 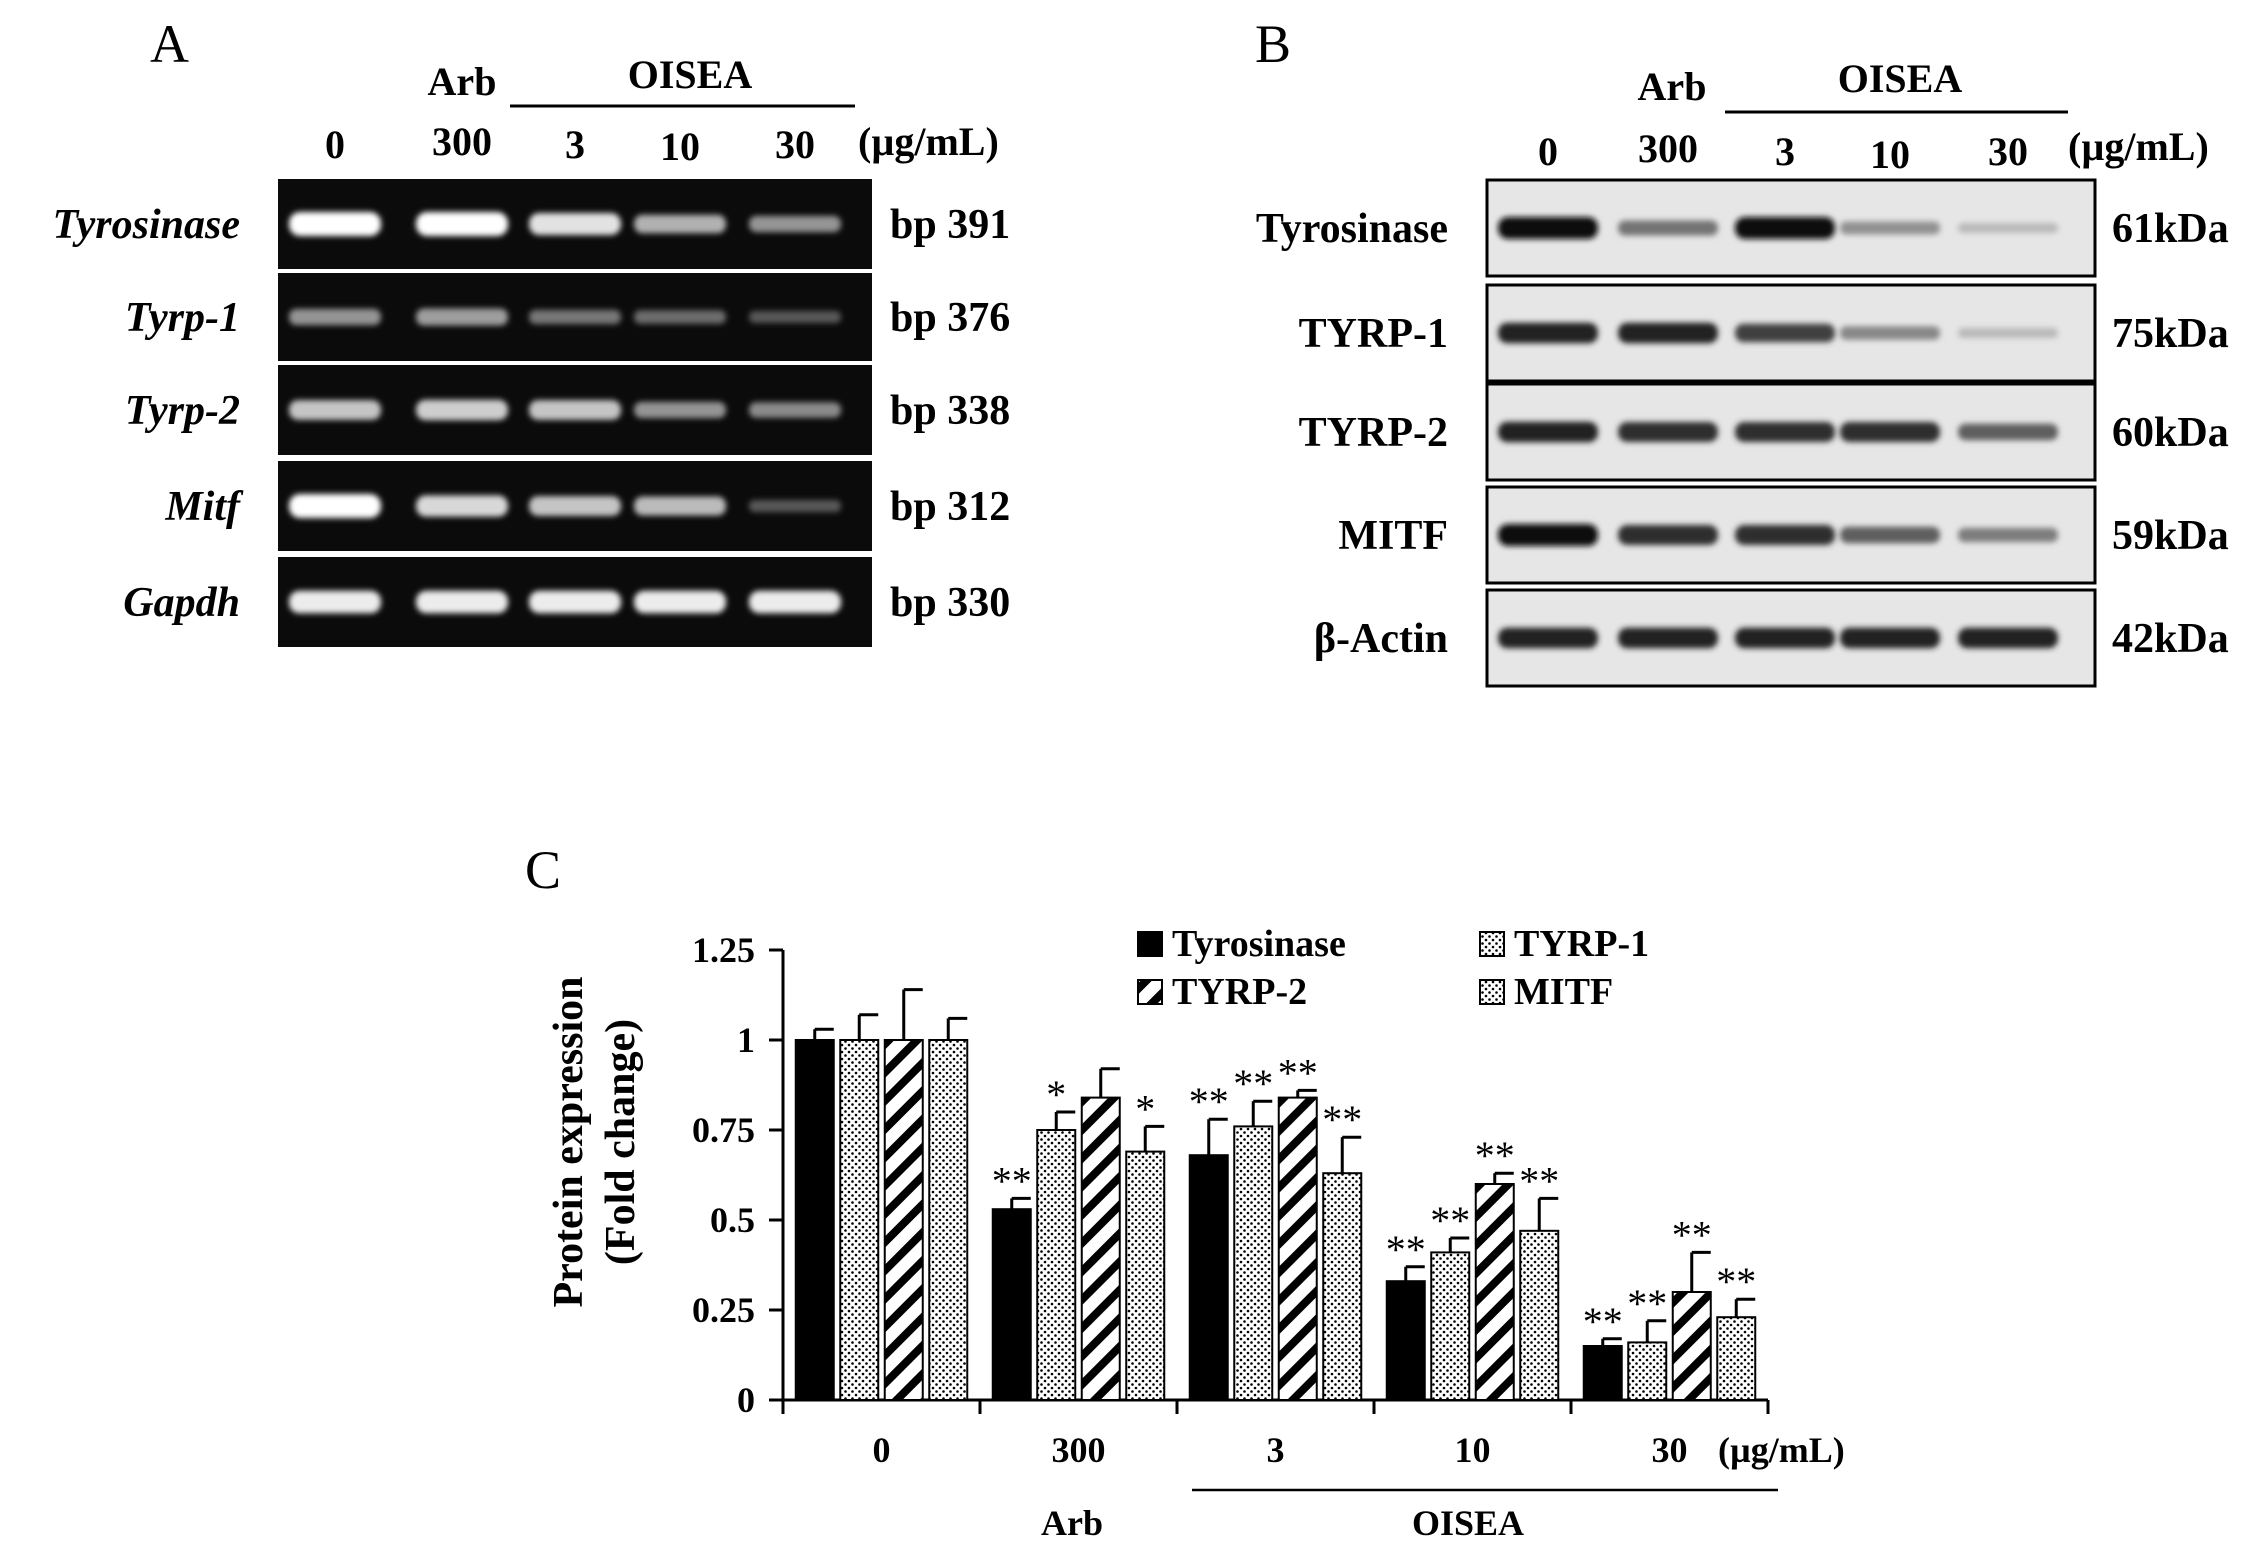 What do you see at coordinates (1259, 944) in the screenshot?
I see `legend-label: Tyrosinase` at bounding box center [1259, 944].